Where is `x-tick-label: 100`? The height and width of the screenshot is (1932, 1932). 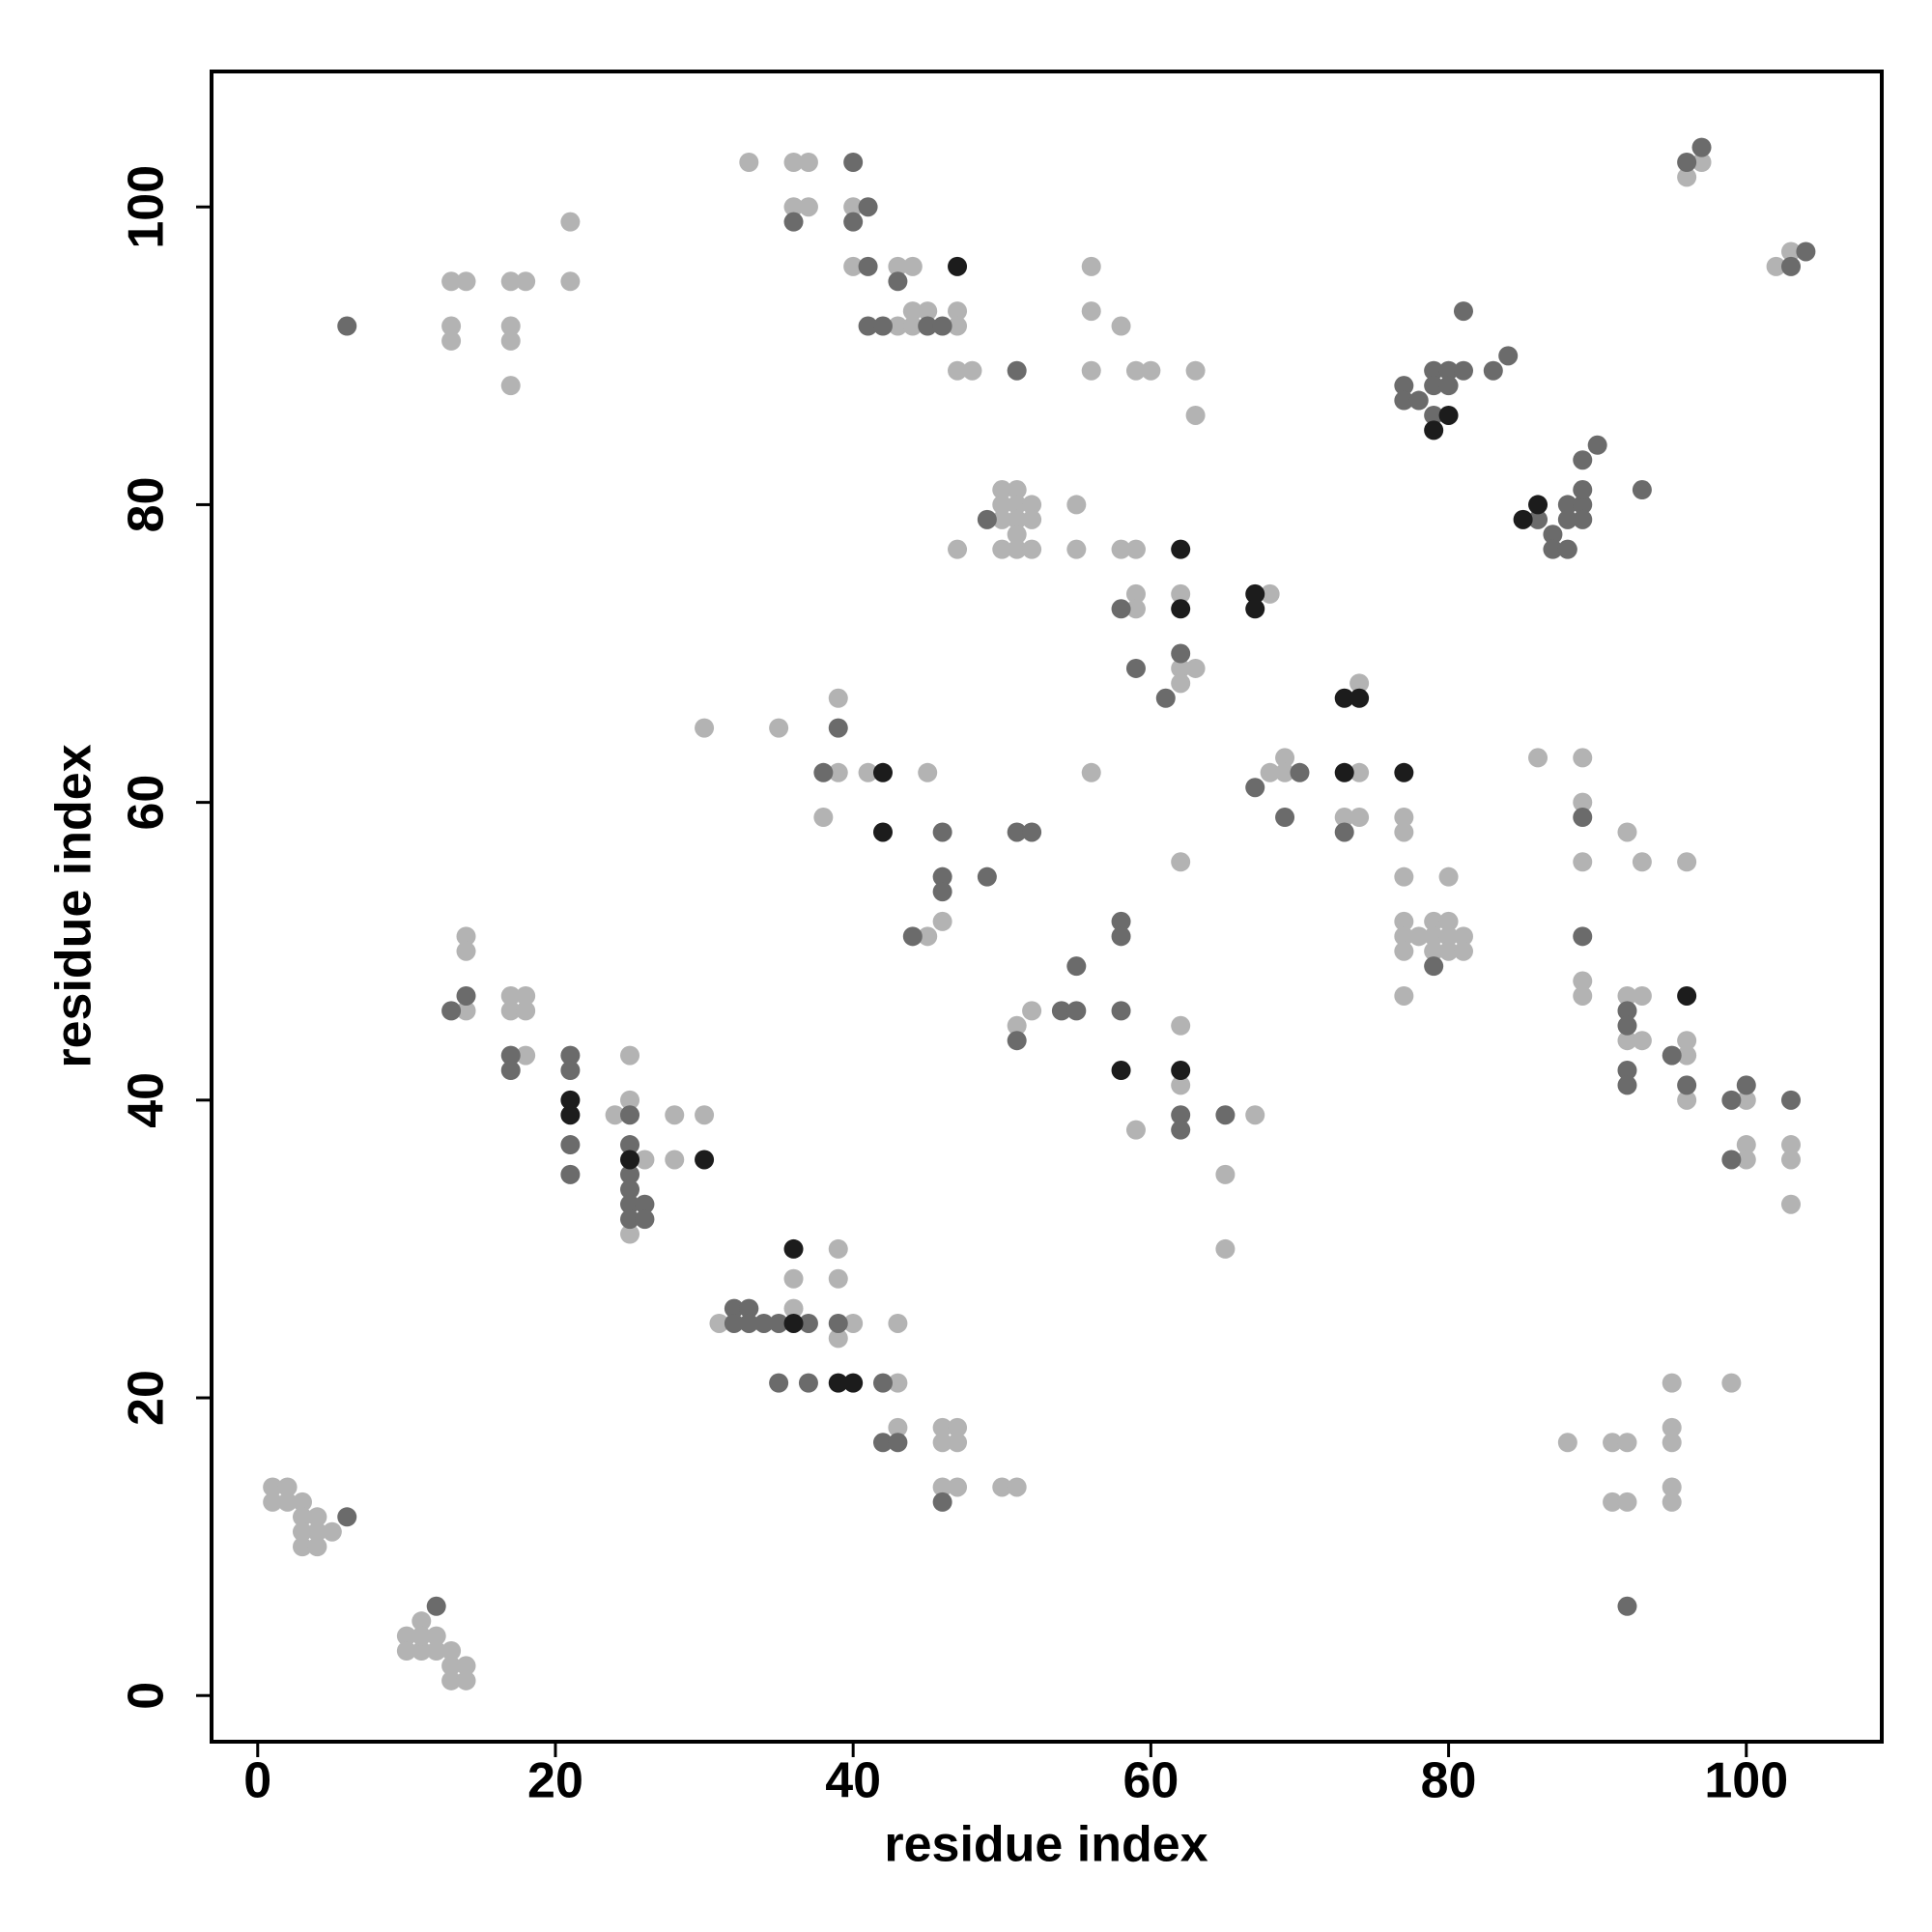 x-tick-label: 100 is located at coordinates (1746, 1781).